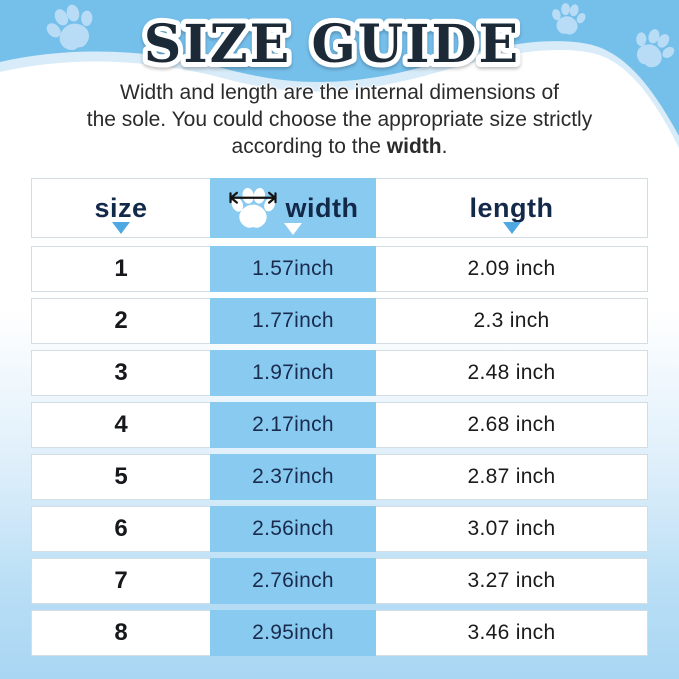 Image resolution: width=679 pixels, height=679 pixels. What do you see at coordinates (253, 208) in the screenshot?
I see `paw-width-arrow-icon` at bounding box center [253, 208].